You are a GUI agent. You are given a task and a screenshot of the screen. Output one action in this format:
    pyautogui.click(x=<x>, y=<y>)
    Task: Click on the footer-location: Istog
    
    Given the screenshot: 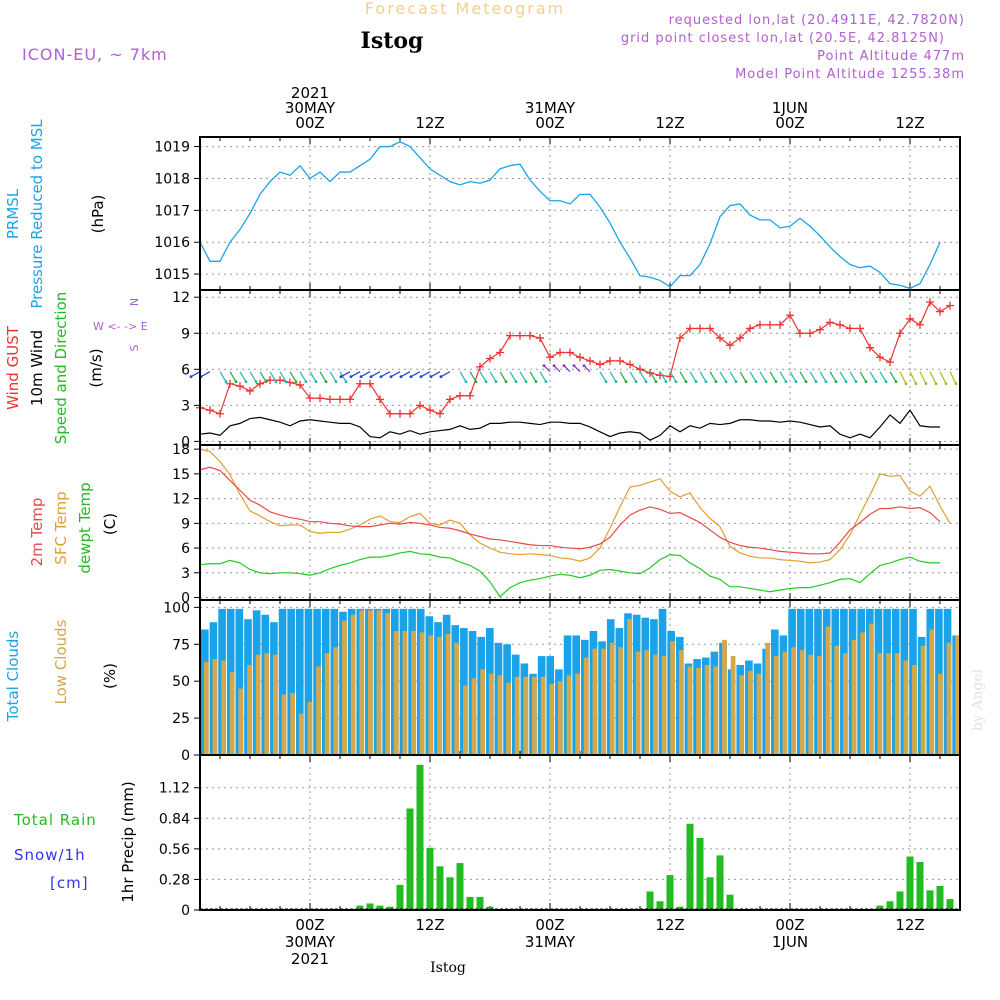 What is the action you would take?
    pyautogui.click(x=448, y=968)
    